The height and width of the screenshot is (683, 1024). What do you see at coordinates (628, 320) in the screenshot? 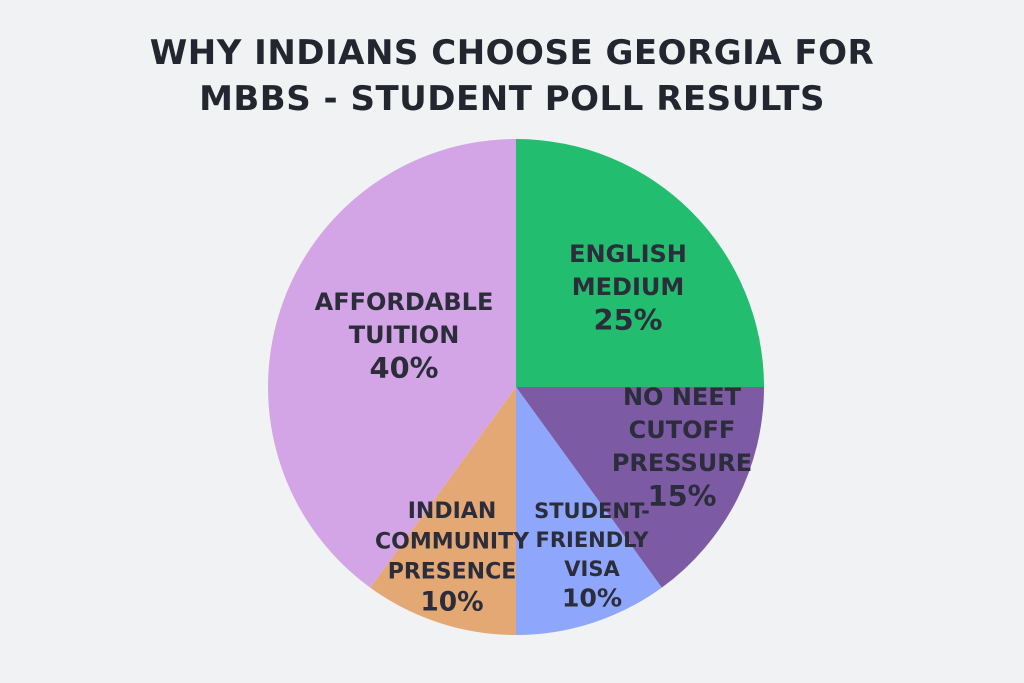
I see `slice-value-label: 25%` at bounding box center [628, 320].